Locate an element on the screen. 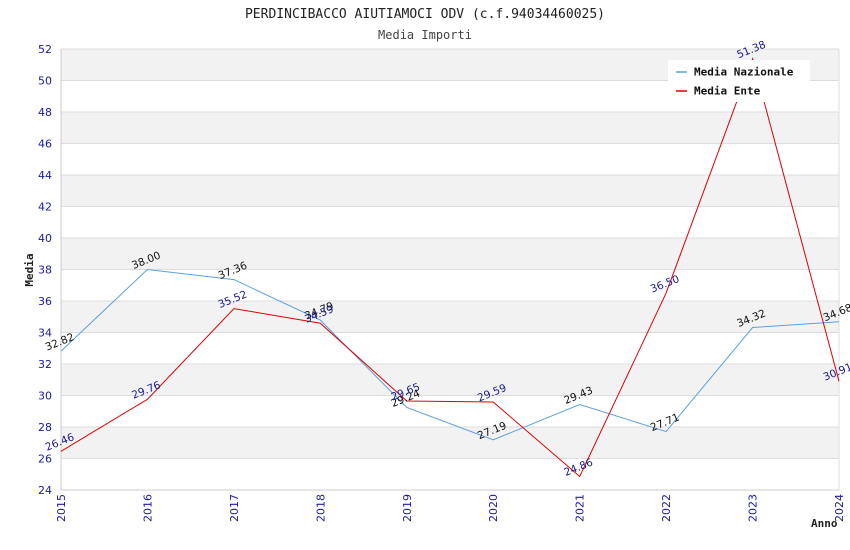  x-tick-label: 2023 is located at coordinates (753, 508).